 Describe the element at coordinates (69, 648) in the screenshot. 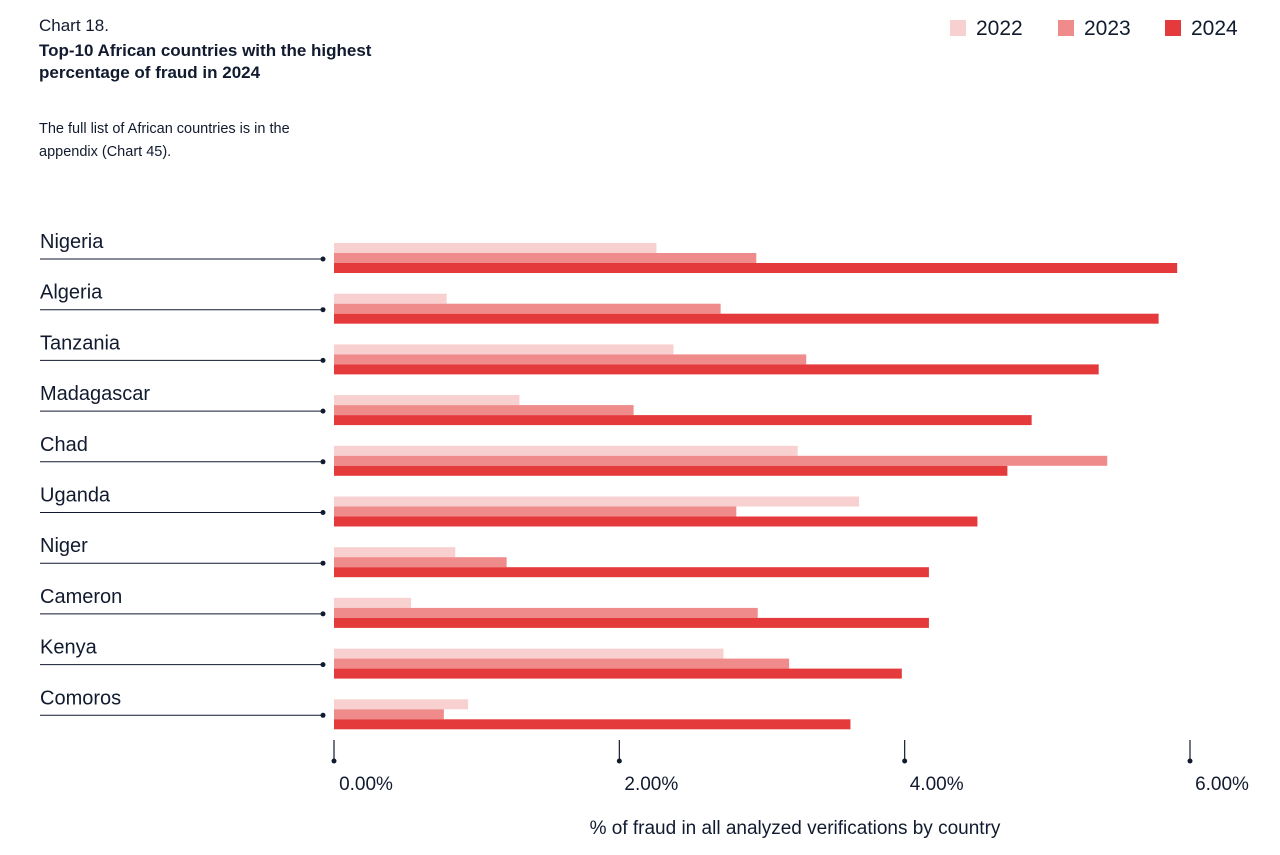

I see `category-label: Kenya` at that location.